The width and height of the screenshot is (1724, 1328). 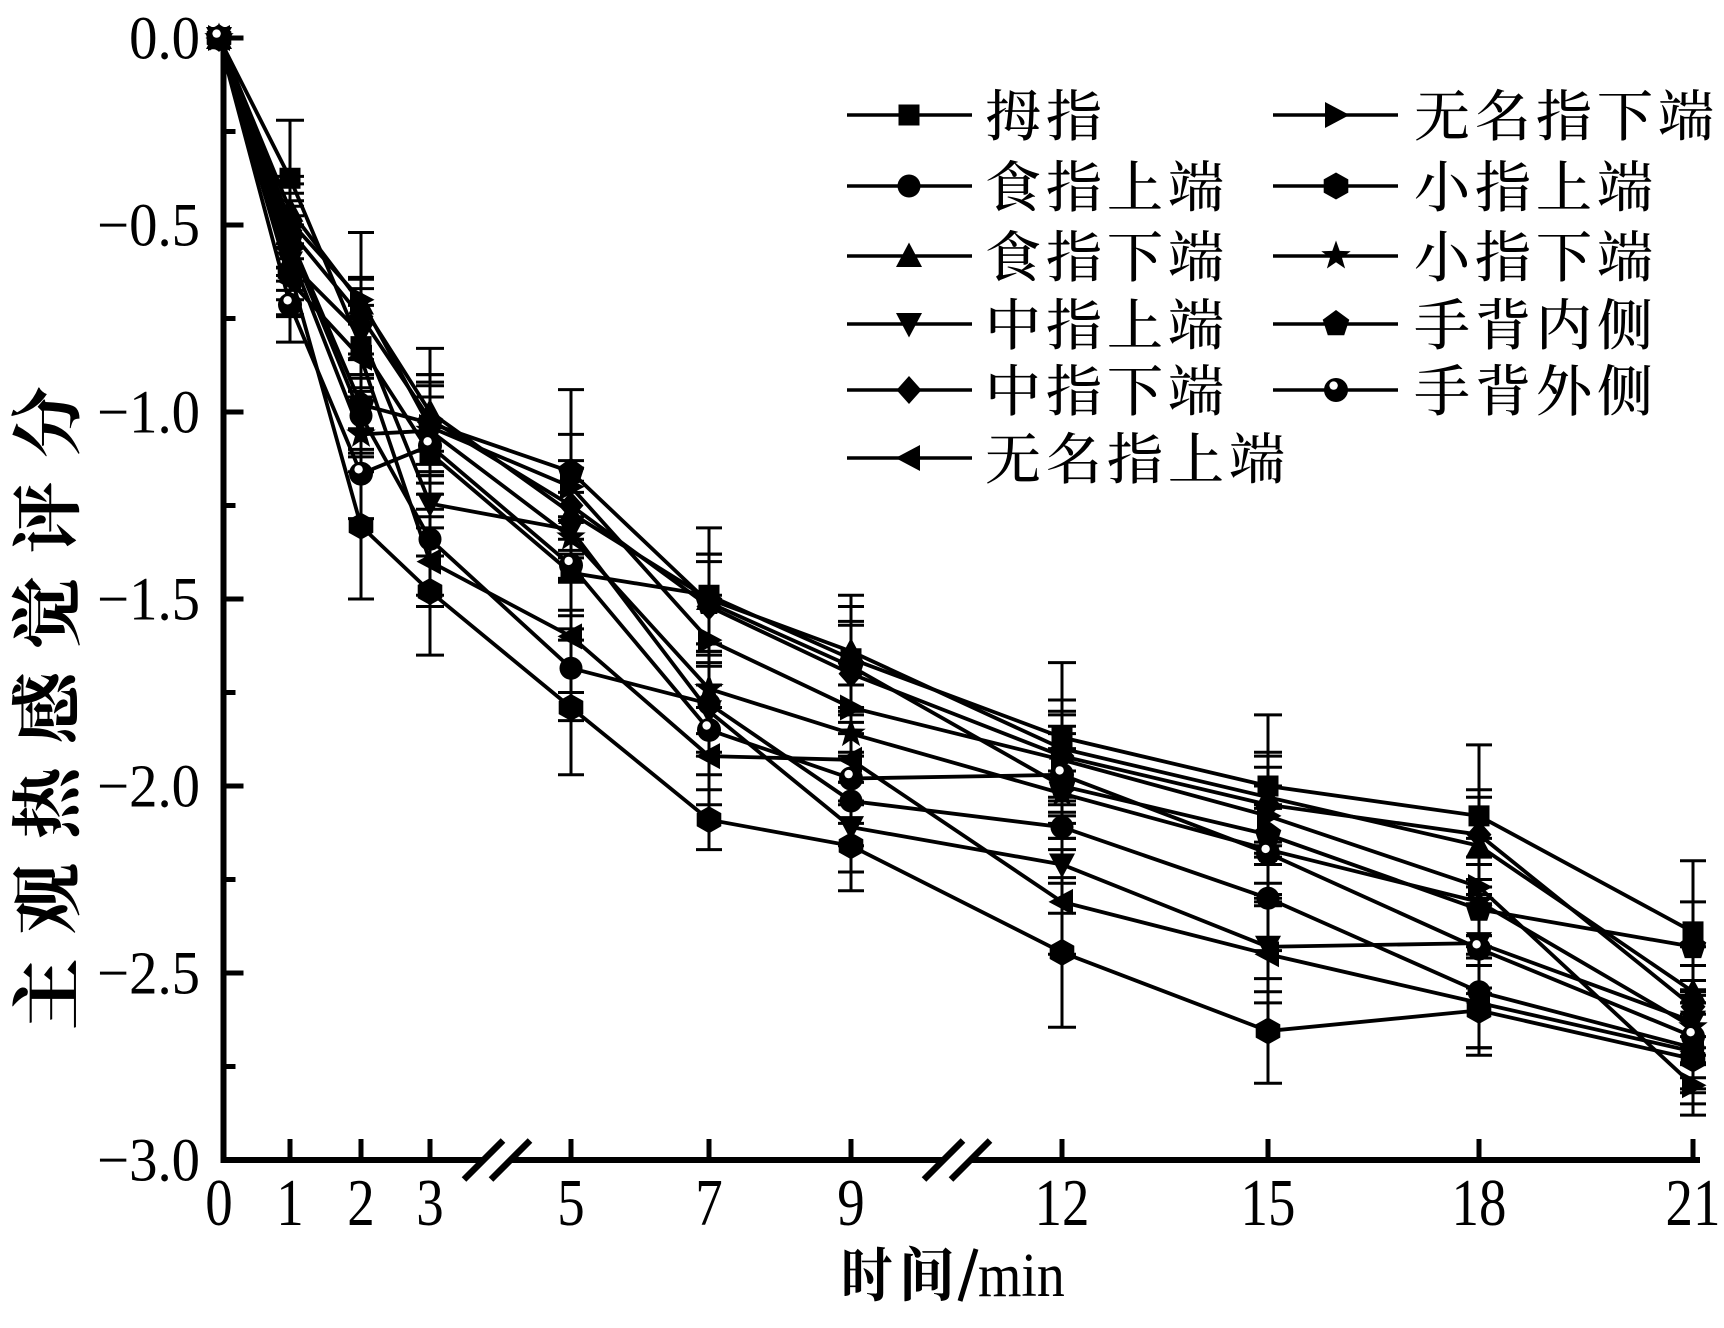 What do you see at coordinates (1021, 1274) in the screenshot?
I see `svg-text: min` at bounding box center [1021, 1274].